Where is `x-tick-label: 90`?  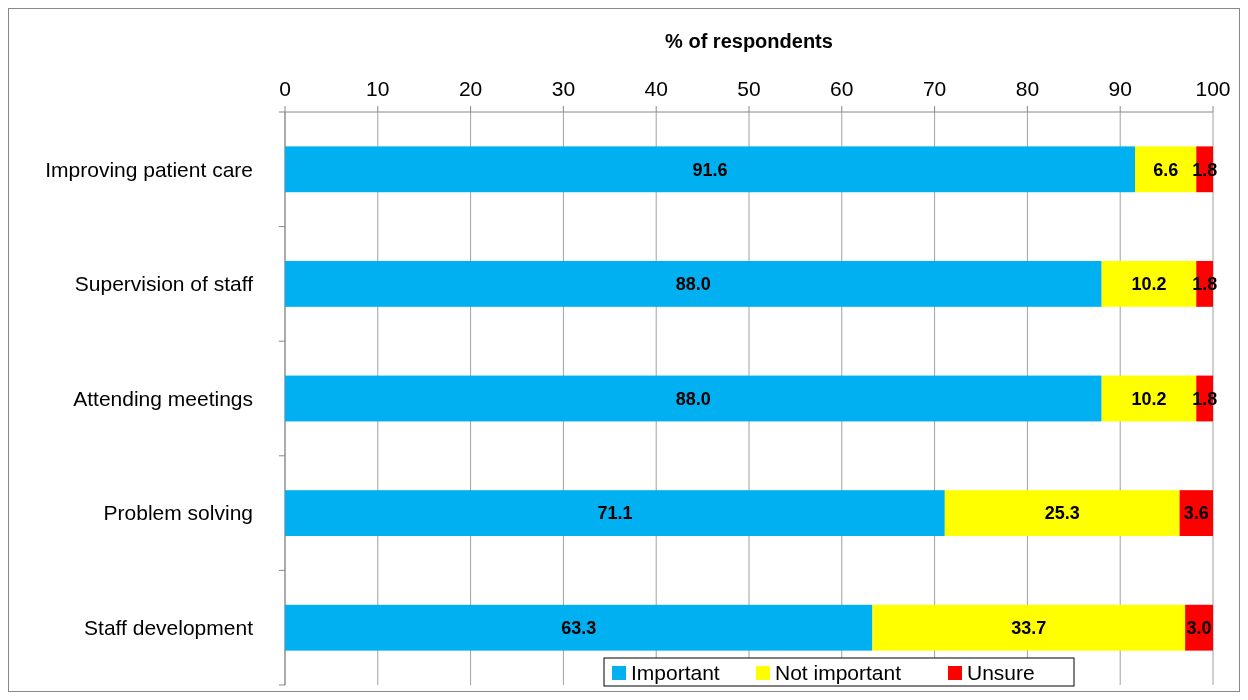 x-tick-label: 90 is located at coordinates (1120, 88).